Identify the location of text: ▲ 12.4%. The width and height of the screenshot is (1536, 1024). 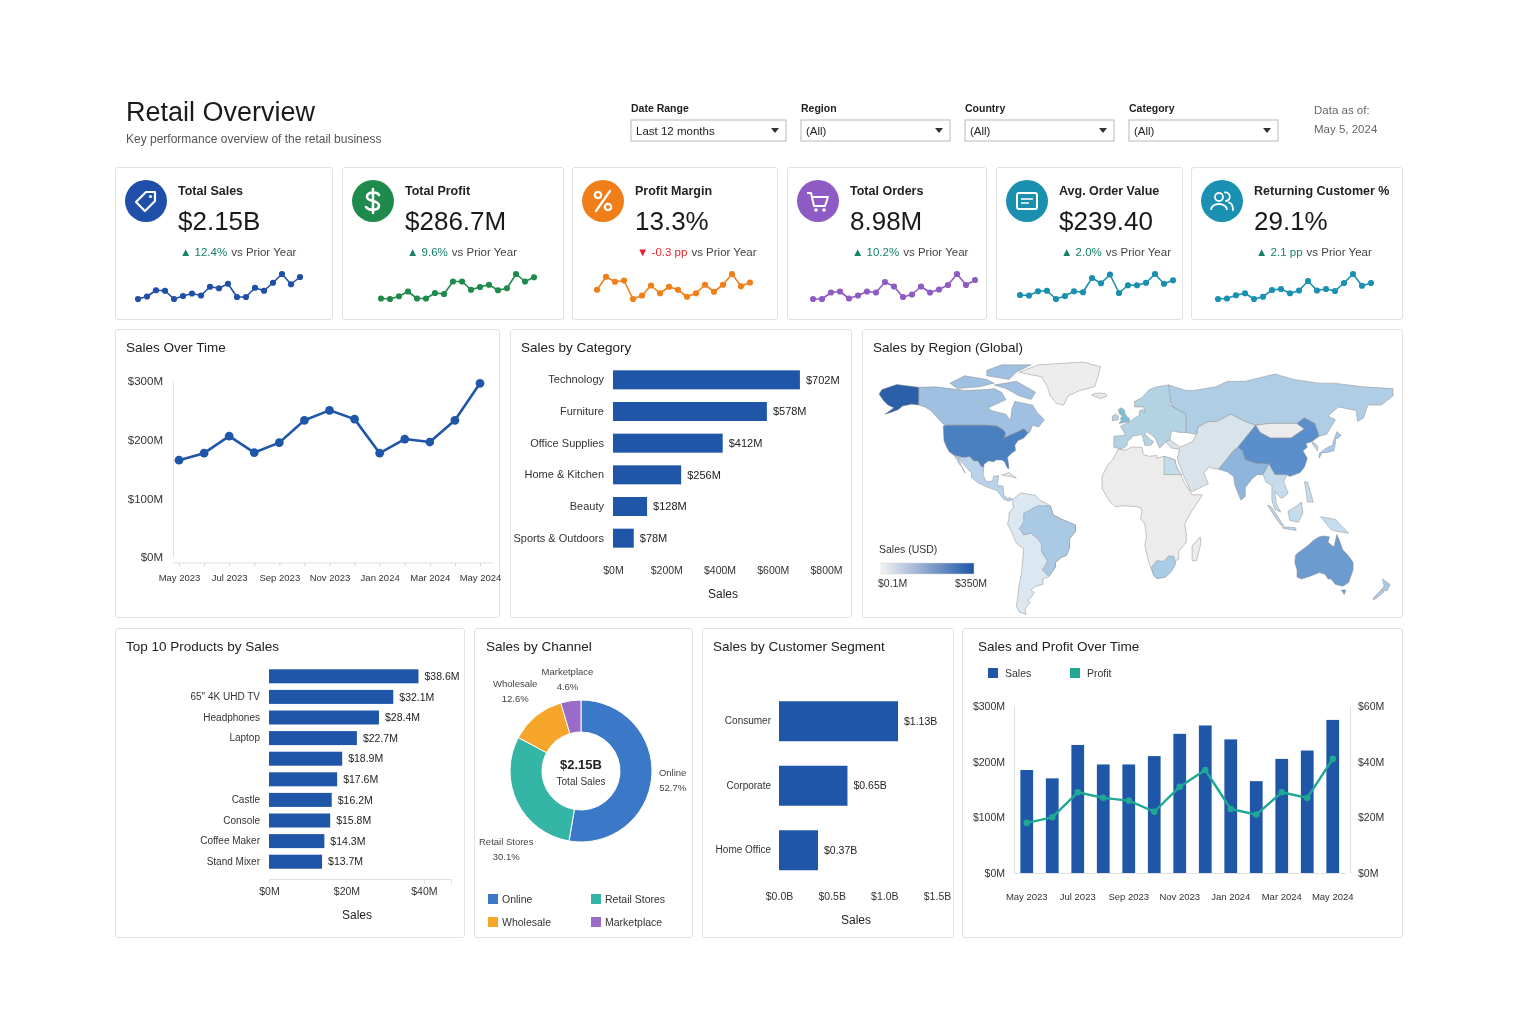
(204, 252).